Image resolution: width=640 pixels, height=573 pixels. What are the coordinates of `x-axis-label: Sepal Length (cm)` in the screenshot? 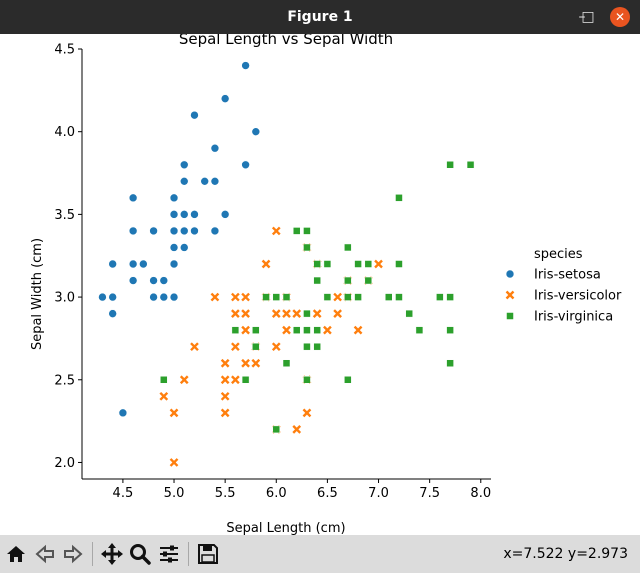 It's located at (285, 528).